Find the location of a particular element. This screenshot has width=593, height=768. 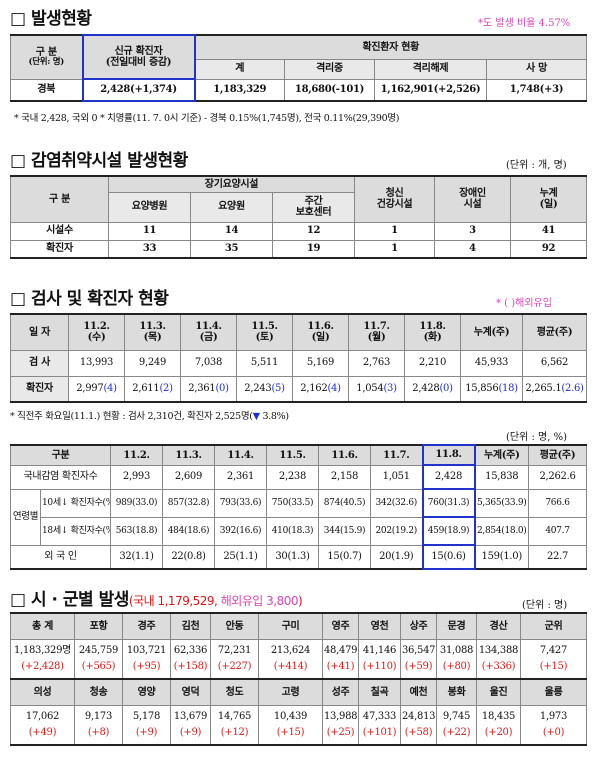

region-header: 예천 is located at coordinates (418, 692).